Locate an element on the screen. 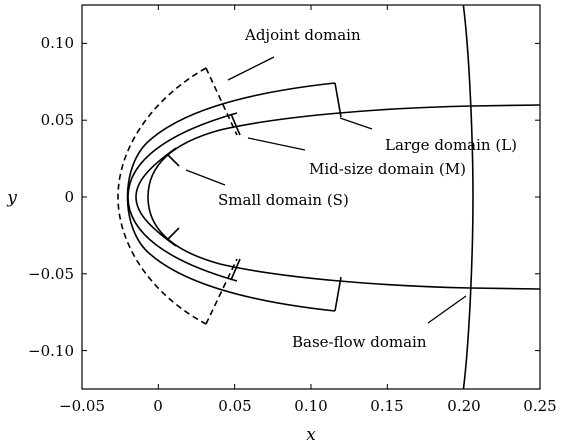  x-tick-label: −0.05 is located at coordinates (82, 406).